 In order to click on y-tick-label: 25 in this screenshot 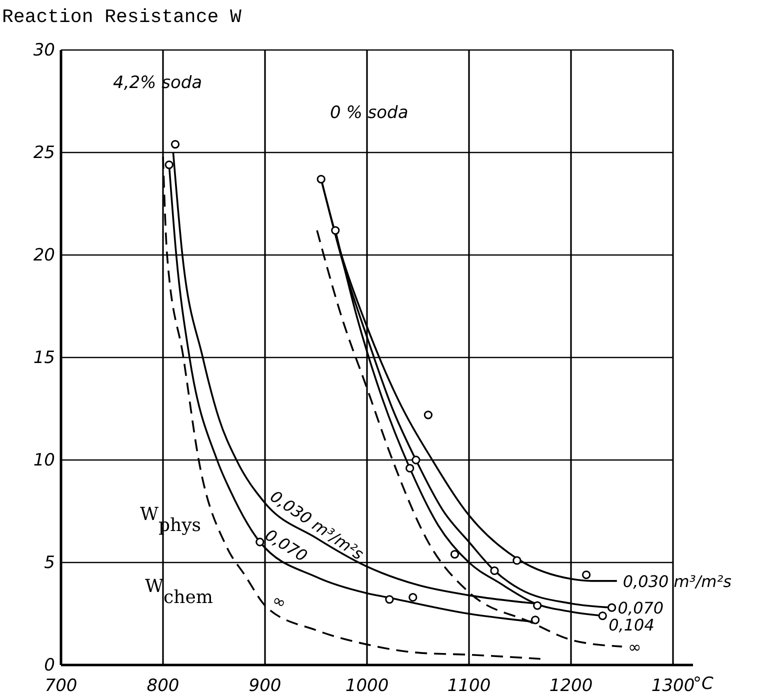, I will do `click(44, 152)`.